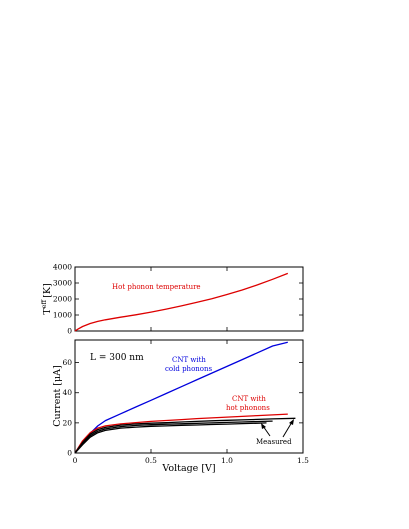 The height and width of the screenshot is (529, 409). I want to click on bottom-x-axis-label: Voltage [V], so click(188, 468).